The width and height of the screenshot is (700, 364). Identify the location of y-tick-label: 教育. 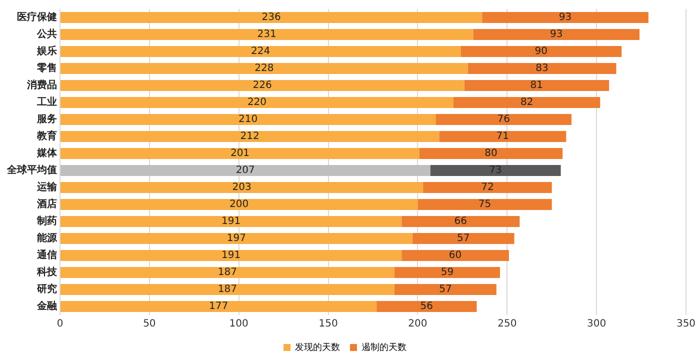
(46, 136).